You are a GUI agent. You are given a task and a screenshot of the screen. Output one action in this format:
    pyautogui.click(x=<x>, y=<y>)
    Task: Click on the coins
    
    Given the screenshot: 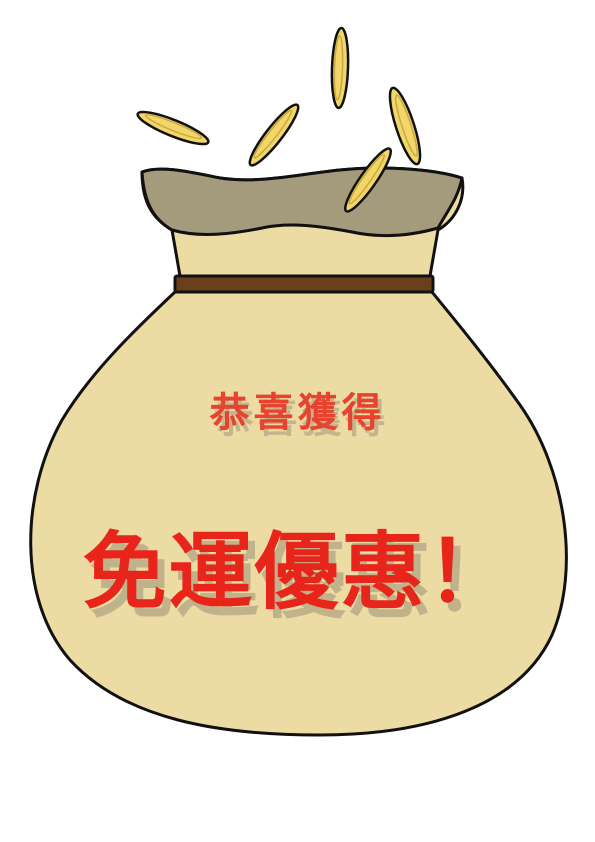 What is the action you would take?
    pyautogui.click(x=279, y=119)
    